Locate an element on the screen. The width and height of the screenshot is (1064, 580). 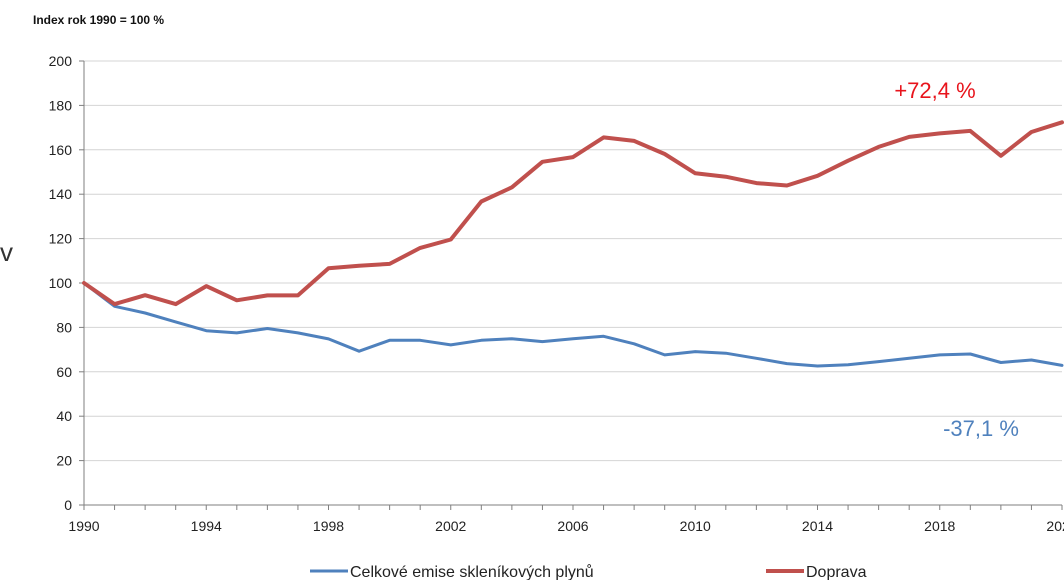
data-point-s1-2014 is located at coordinates (817, 175).